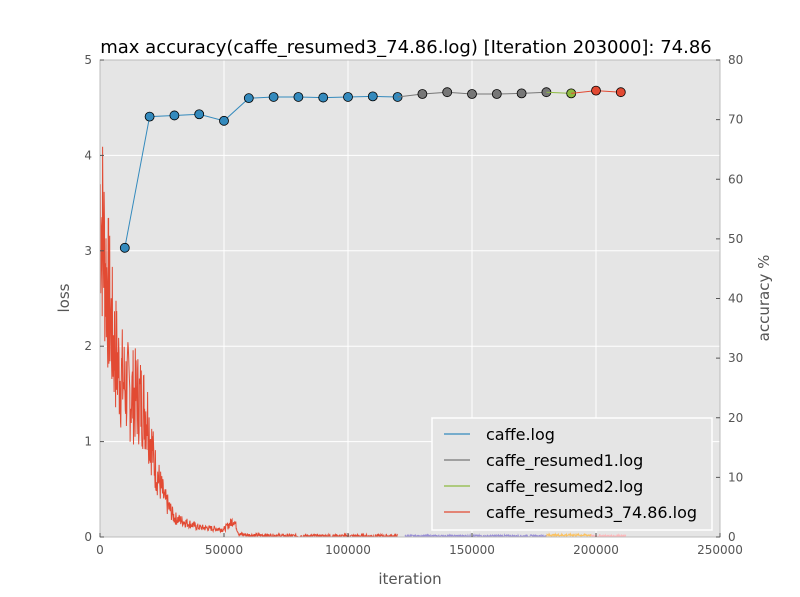 Image resolution: width=800 pixels, height=597 pixels. Describe the element at coordinates (88, 251) in the screenshot. I see `y-left-tick-label: 3` at that location.